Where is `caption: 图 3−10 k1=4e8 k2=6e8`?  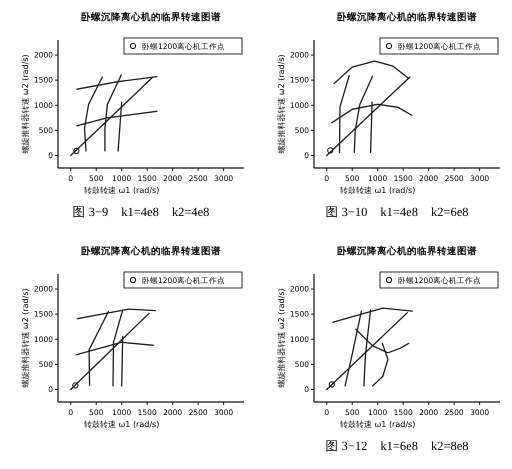
caption: 图 3−10 k1=4e8 k2=6e8 is located at coordinates (397, 212).